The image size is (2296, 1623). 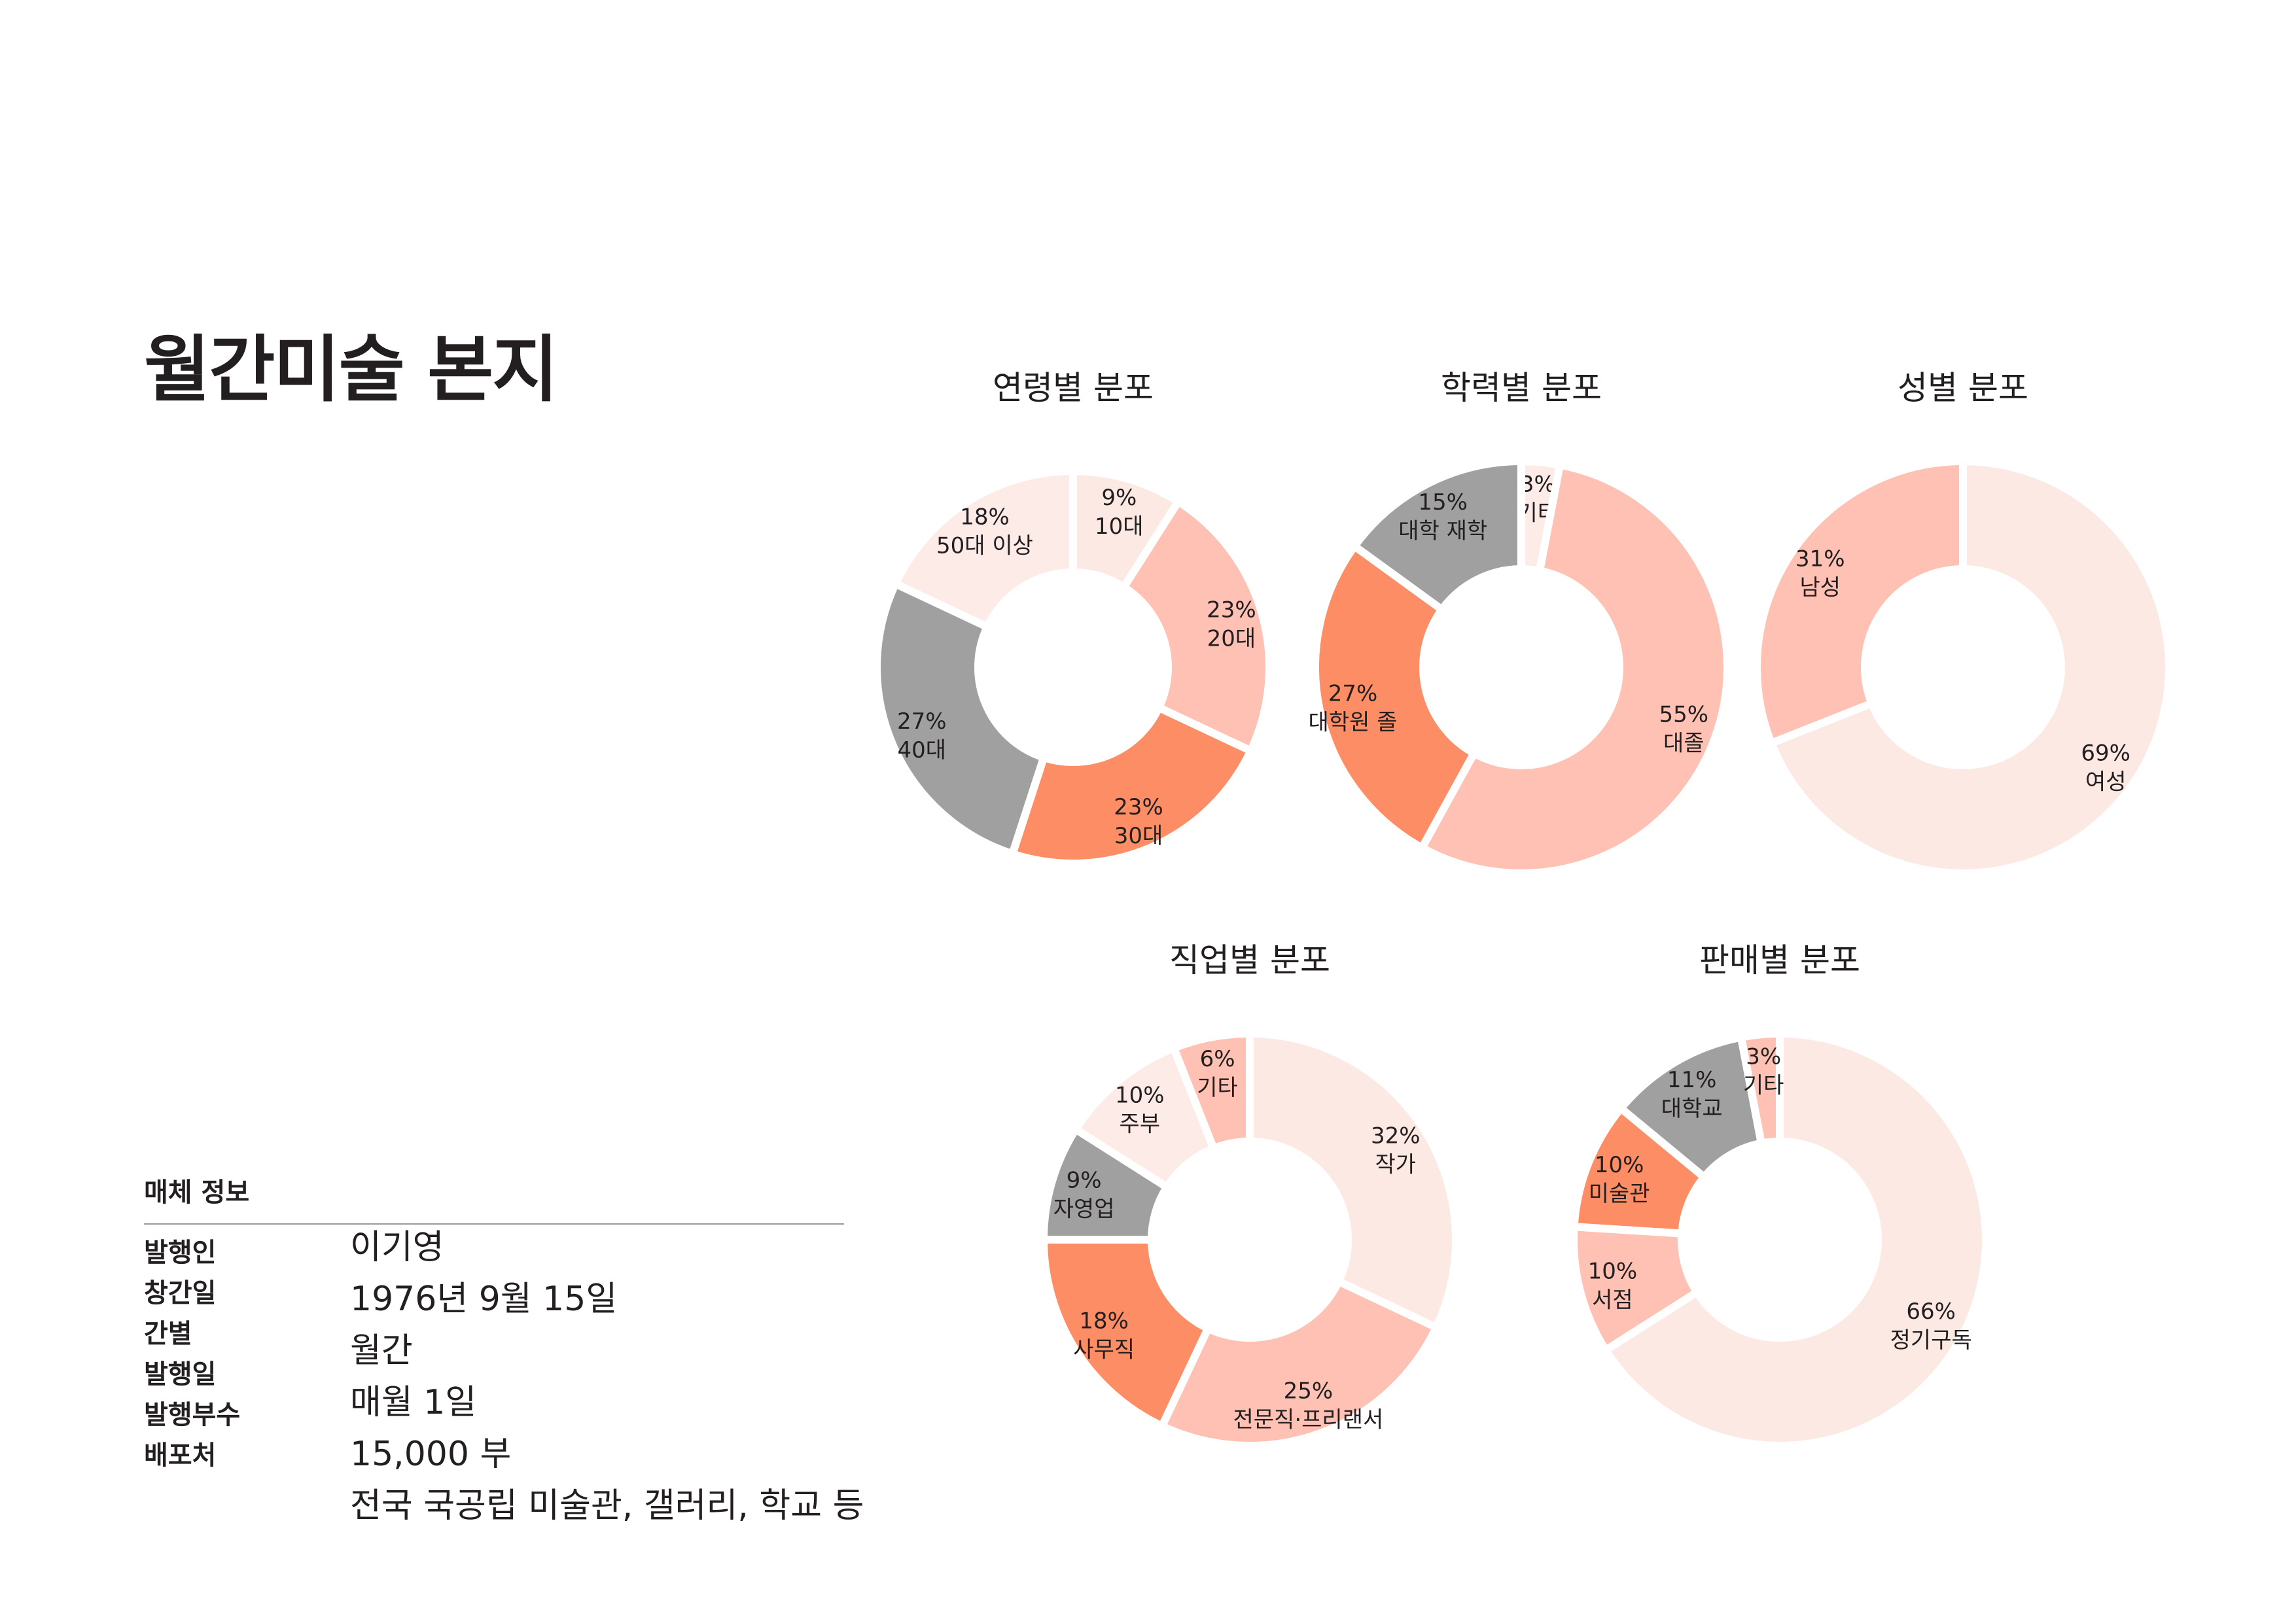 I want to click on slice-category-label: 남성, so click(x=1820, y=588).